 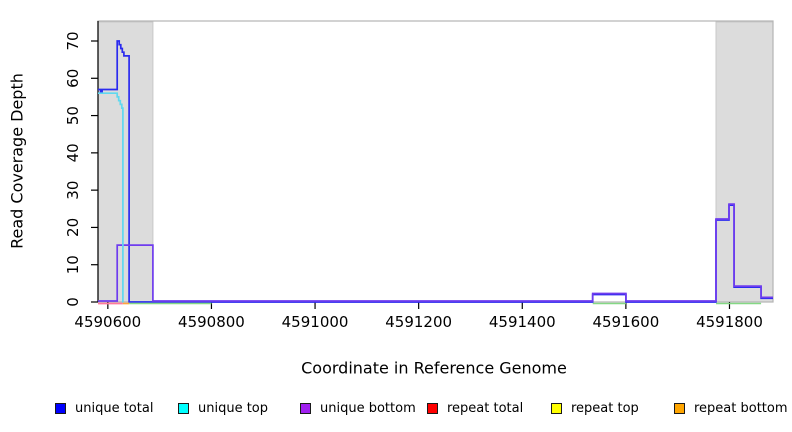 I want to click on y-tick-label: 0, so click(x=73, y=302).